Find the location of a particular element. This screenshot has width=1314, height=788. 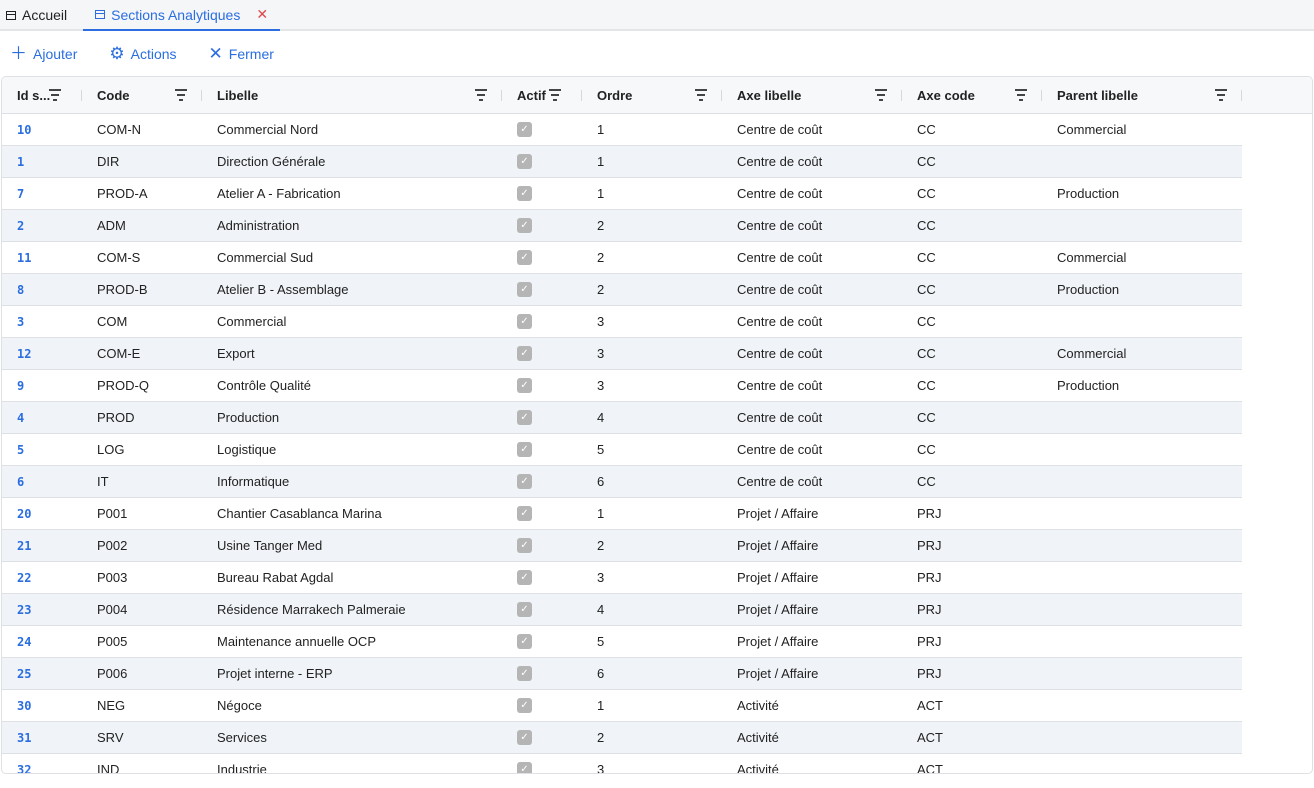

cell-code: COM is located at coordinates (112, 321).